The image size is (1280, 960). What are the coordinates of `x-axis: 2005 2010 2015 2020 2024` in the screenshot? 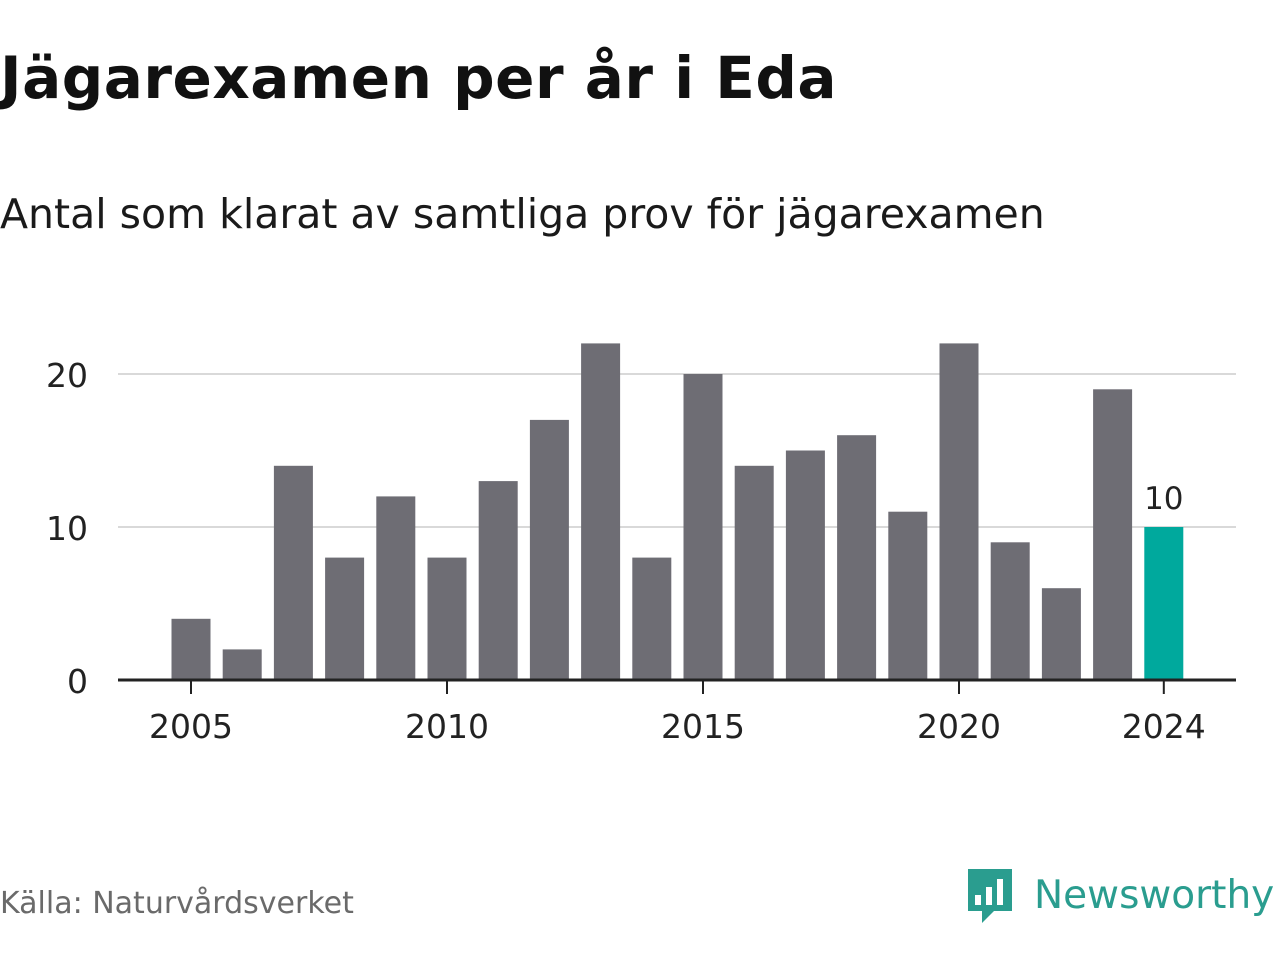 It's located at (677, 712).